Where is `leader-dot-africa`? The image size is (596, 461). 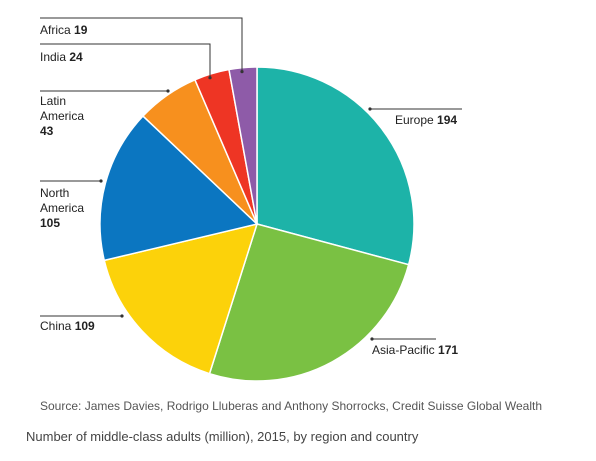 leader-dot-africa is located at coordinates (242, 72).